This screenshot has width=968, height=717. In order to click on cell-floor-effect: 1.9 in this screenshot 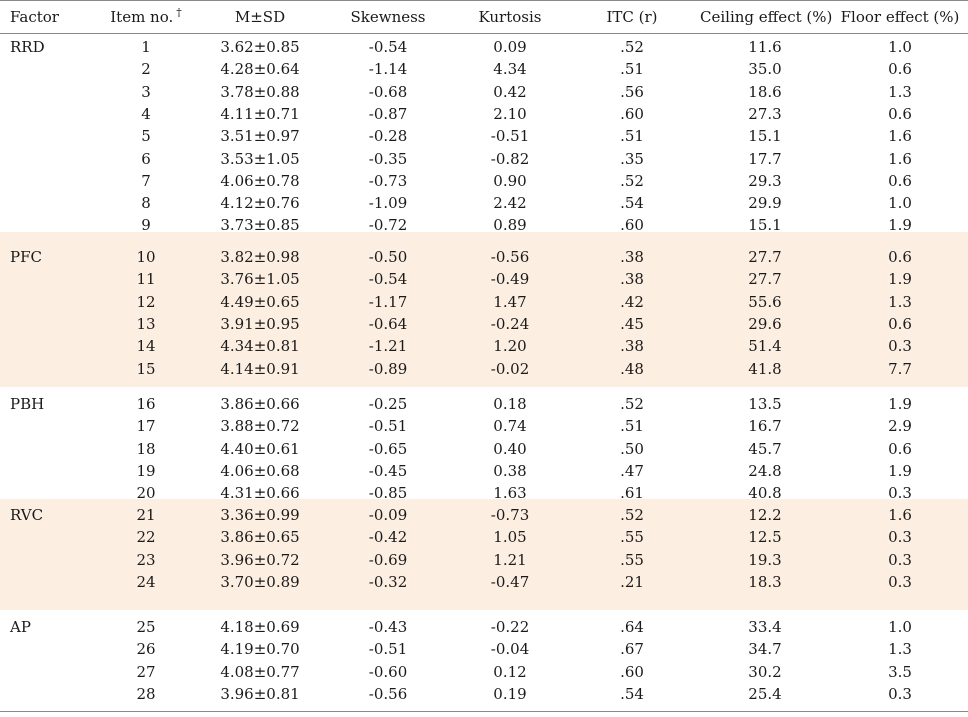, I will do `click(900, 225)`.